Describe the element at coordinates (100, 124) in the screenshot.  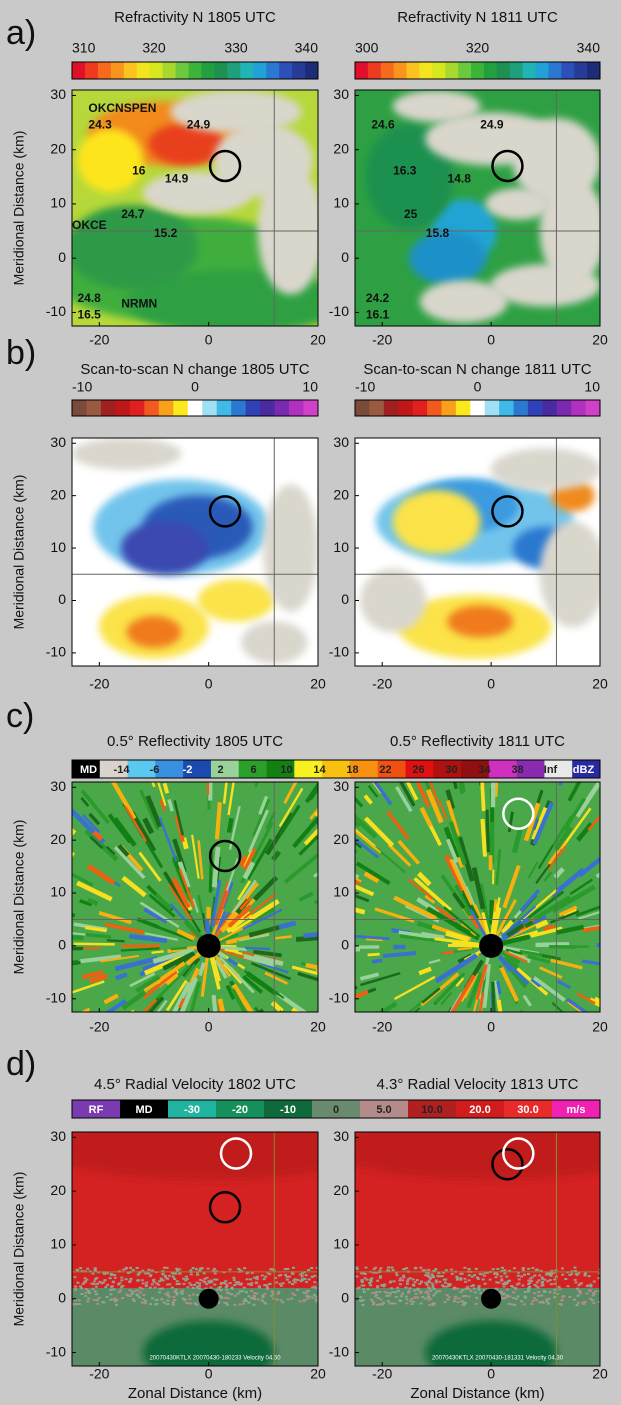
I see `station-label: 24.3` at that location.